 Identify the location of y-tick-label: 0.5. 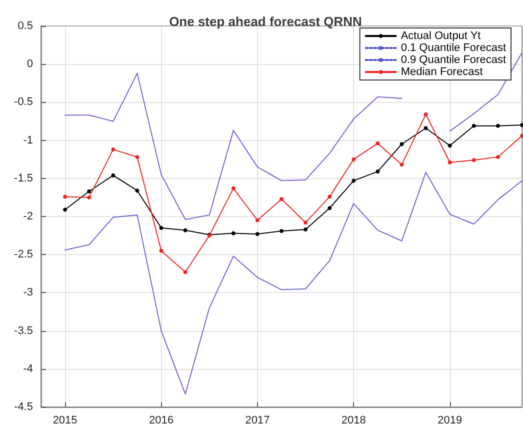
(25, 26).